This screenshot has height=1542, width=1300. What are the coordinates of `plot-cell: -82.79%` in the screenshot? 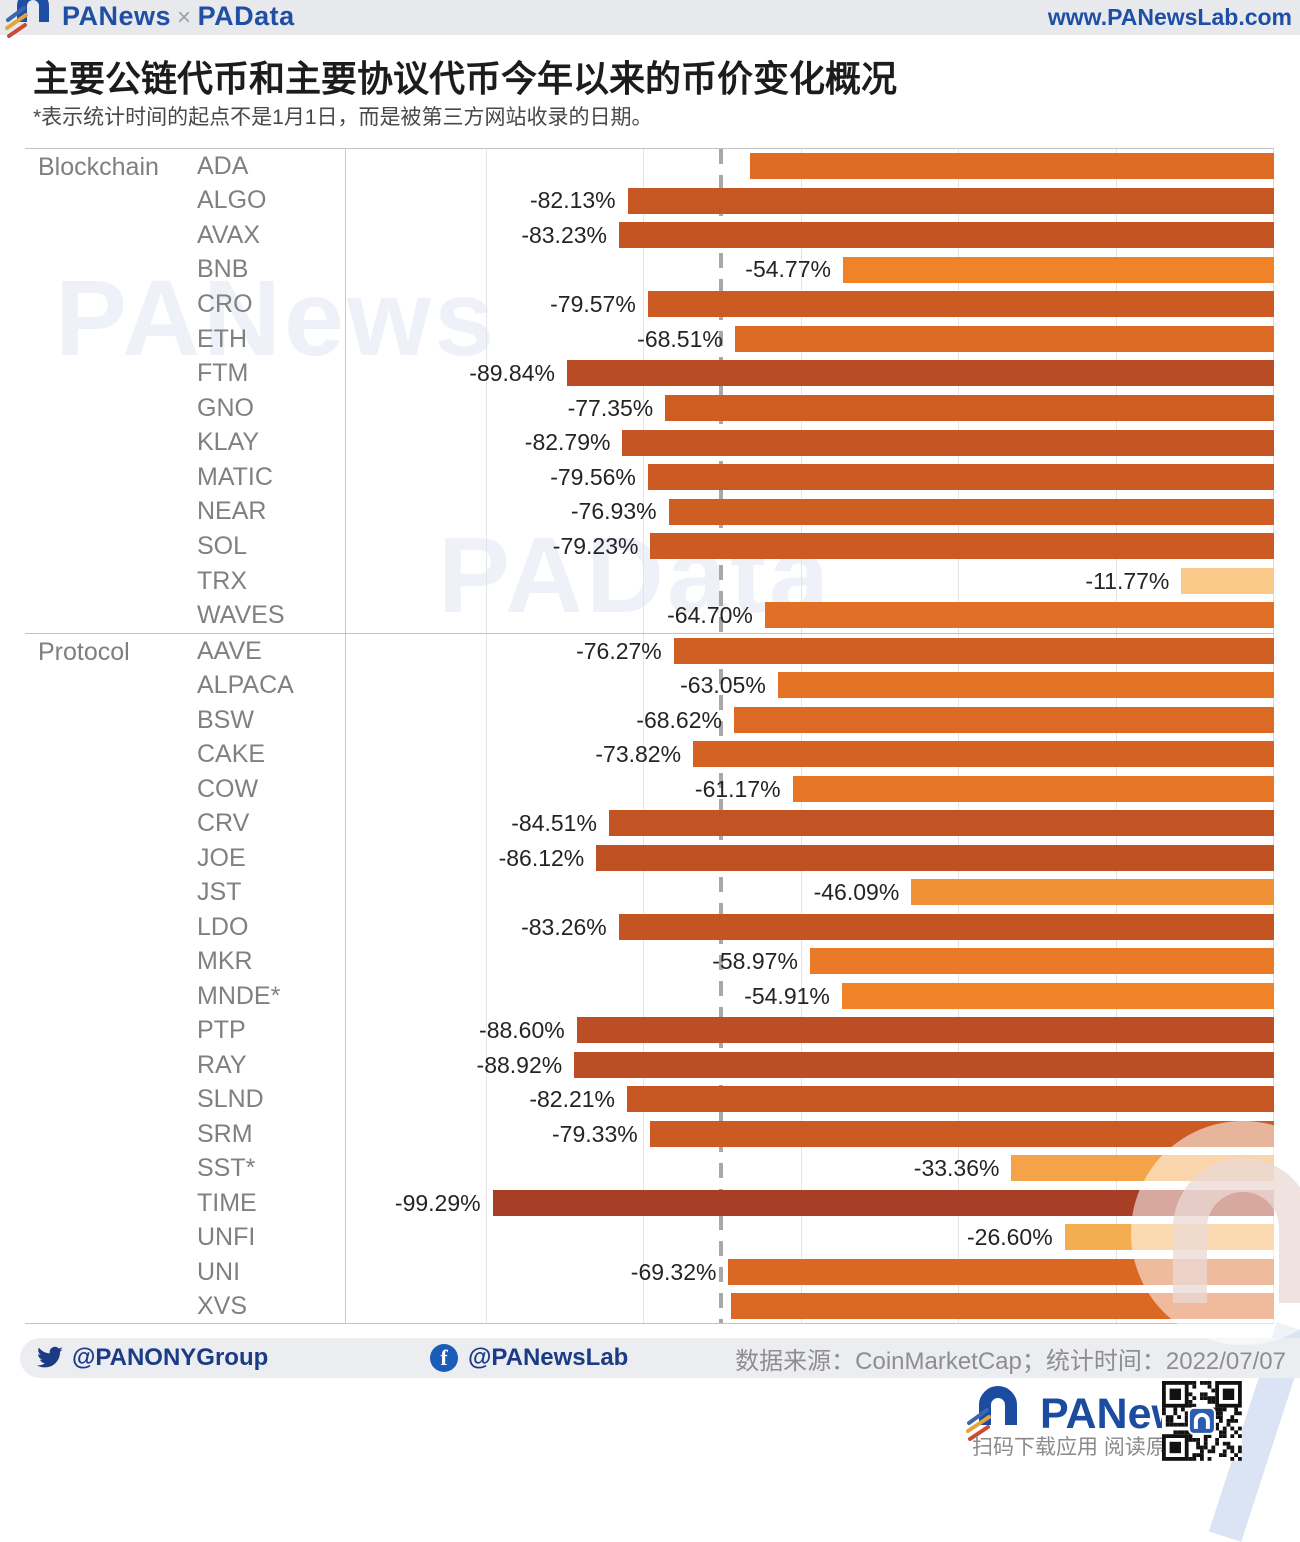 It's located at (809, 443).